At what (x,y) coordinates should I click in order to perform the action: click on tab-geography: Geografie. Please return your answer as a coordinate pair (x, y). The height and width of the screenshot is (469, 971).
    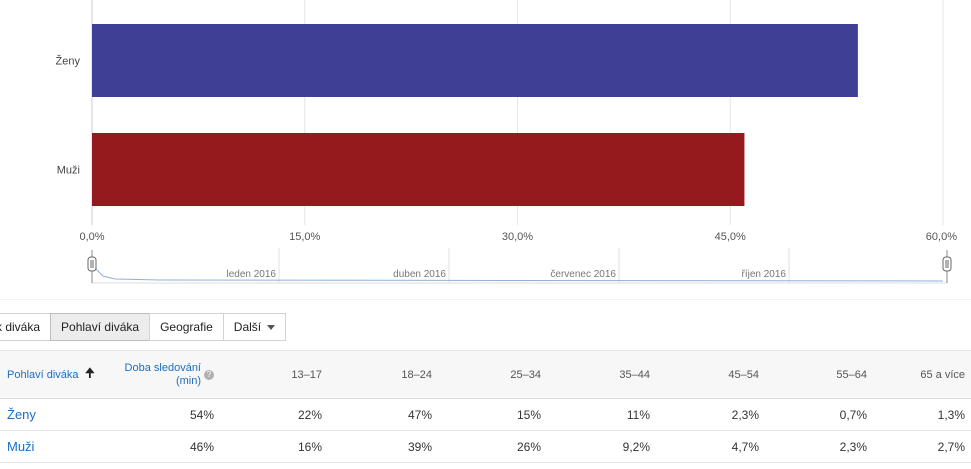
    Looking at the image, I should click on (186, 327).